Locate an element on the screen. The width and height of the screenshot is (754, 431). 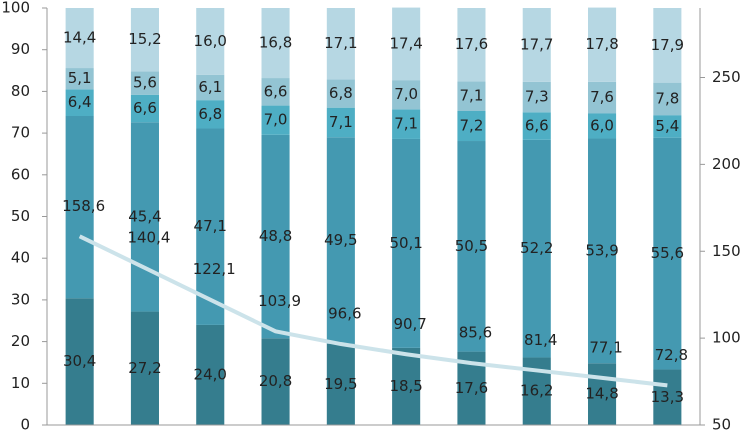
line-label: 90,7 is located at coordinates (409, 324).